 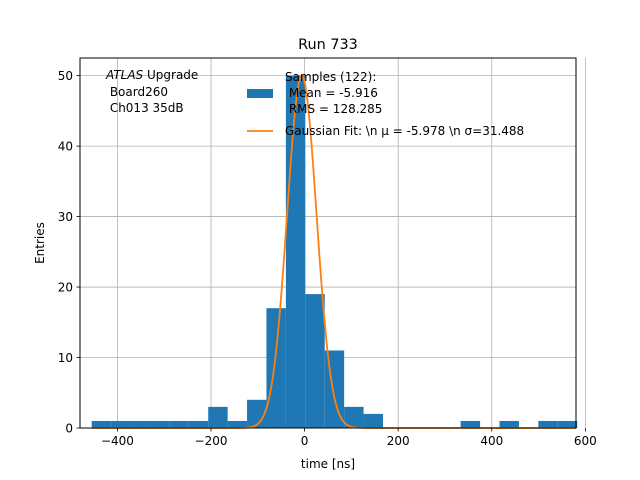 What do you see at coordinates (170, 75) in the screenshot?
I see `annotation-upgrade-word: Upgrade` at bounding box center [170, 75].